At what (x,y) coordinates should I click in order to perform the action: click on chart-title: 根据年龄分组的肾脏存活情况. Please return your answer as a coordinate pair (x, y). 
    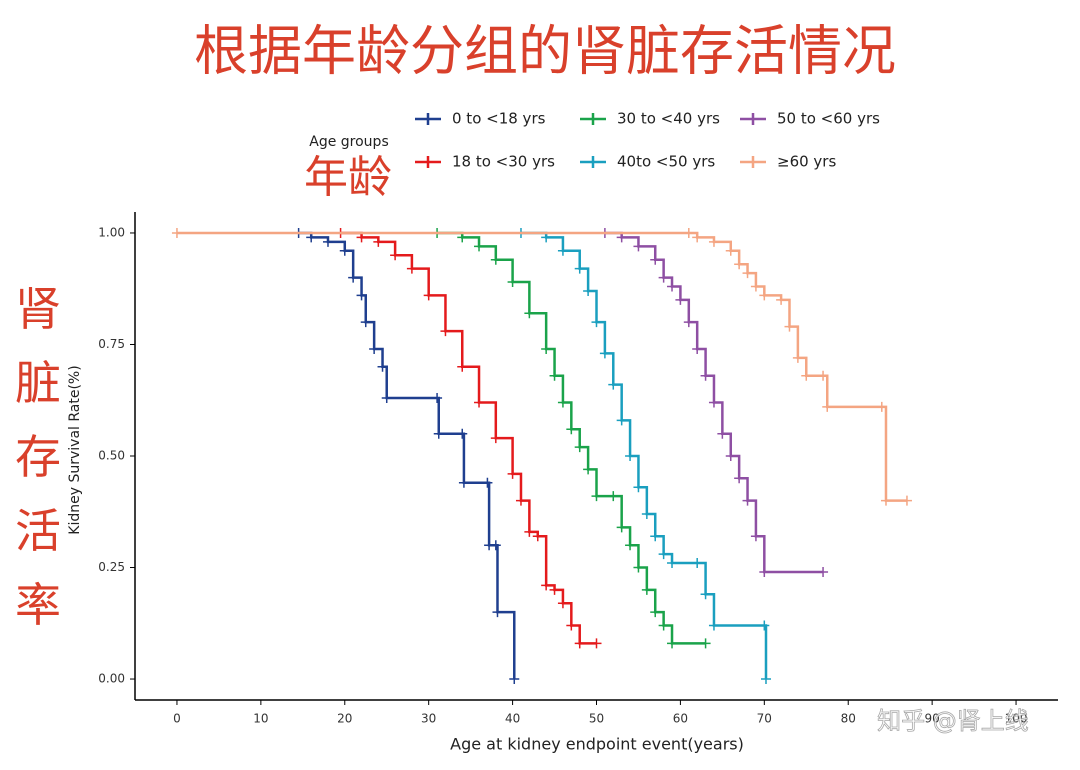
    Looking at the image, I should click on (545, 51).